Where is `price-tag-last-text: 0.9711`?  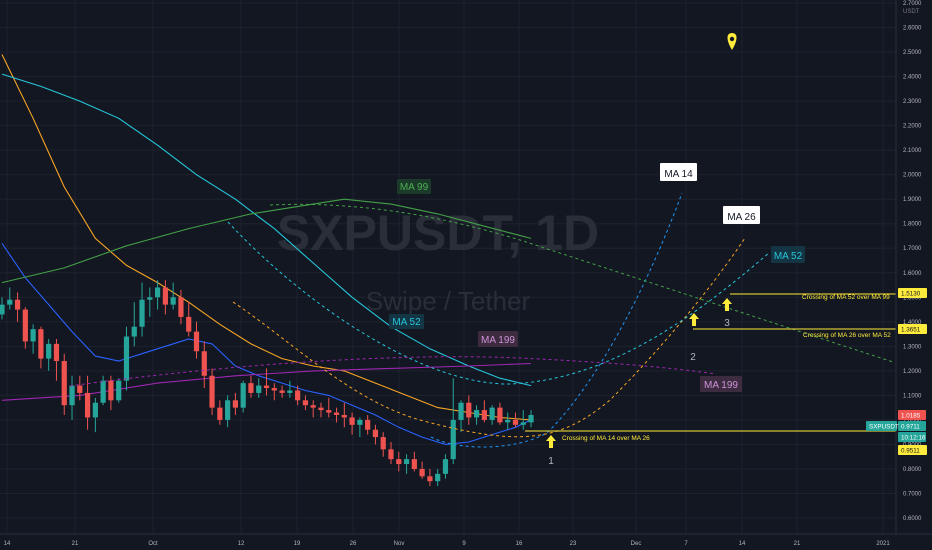
price-tag-last-text: 0.9711 is located at coordinates (910, 427).